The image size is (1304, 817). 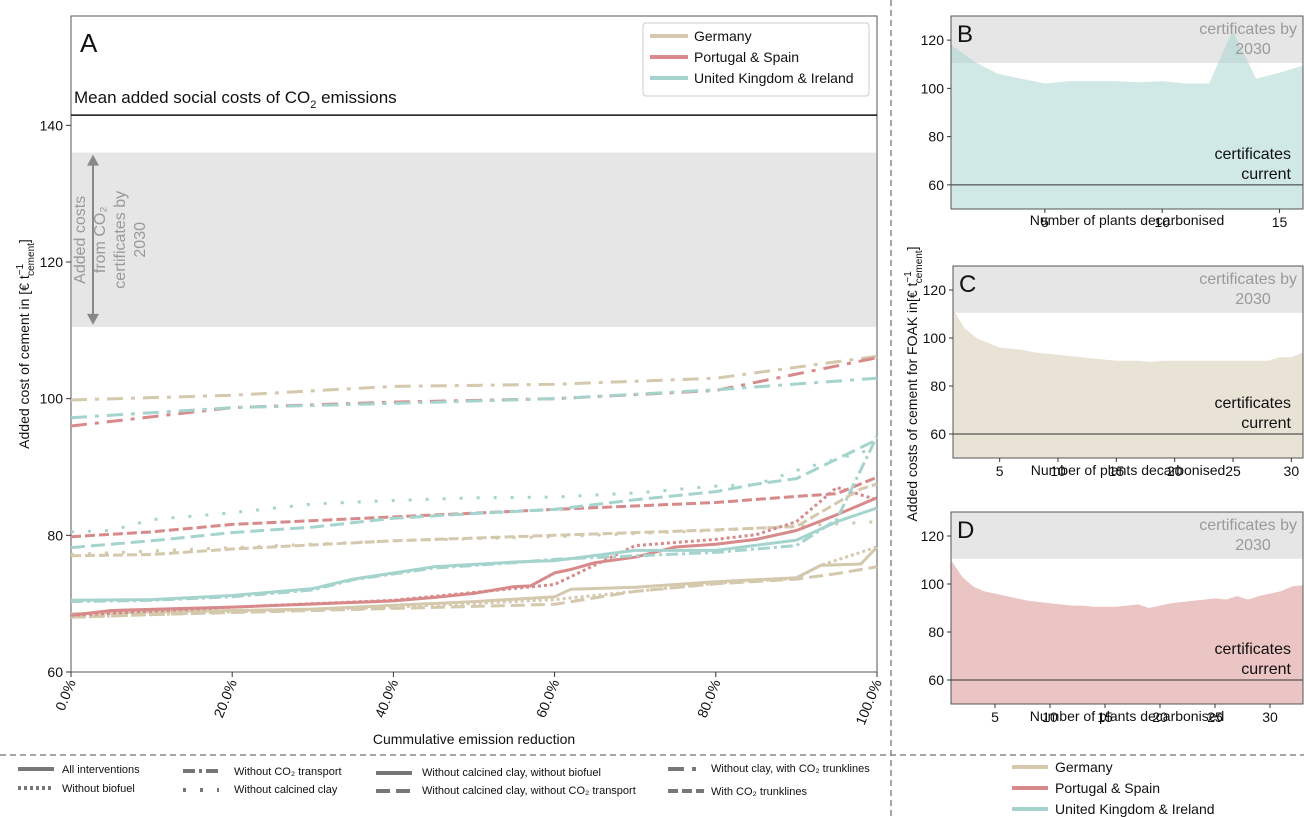 I want to click on band-arrow-label-line: Added costs, so click(x=80, y=240).